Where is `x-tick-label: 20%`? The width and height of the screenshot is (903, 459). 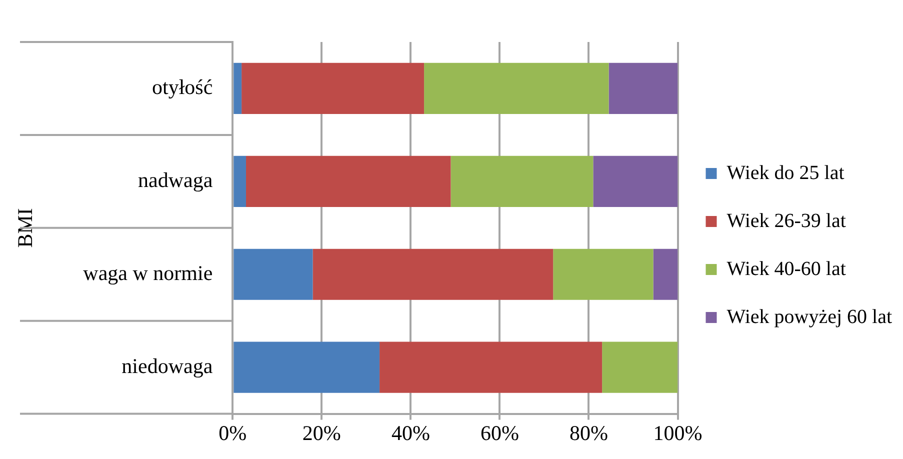 x-tick-label: 20% is located at coordinates (321, 432).